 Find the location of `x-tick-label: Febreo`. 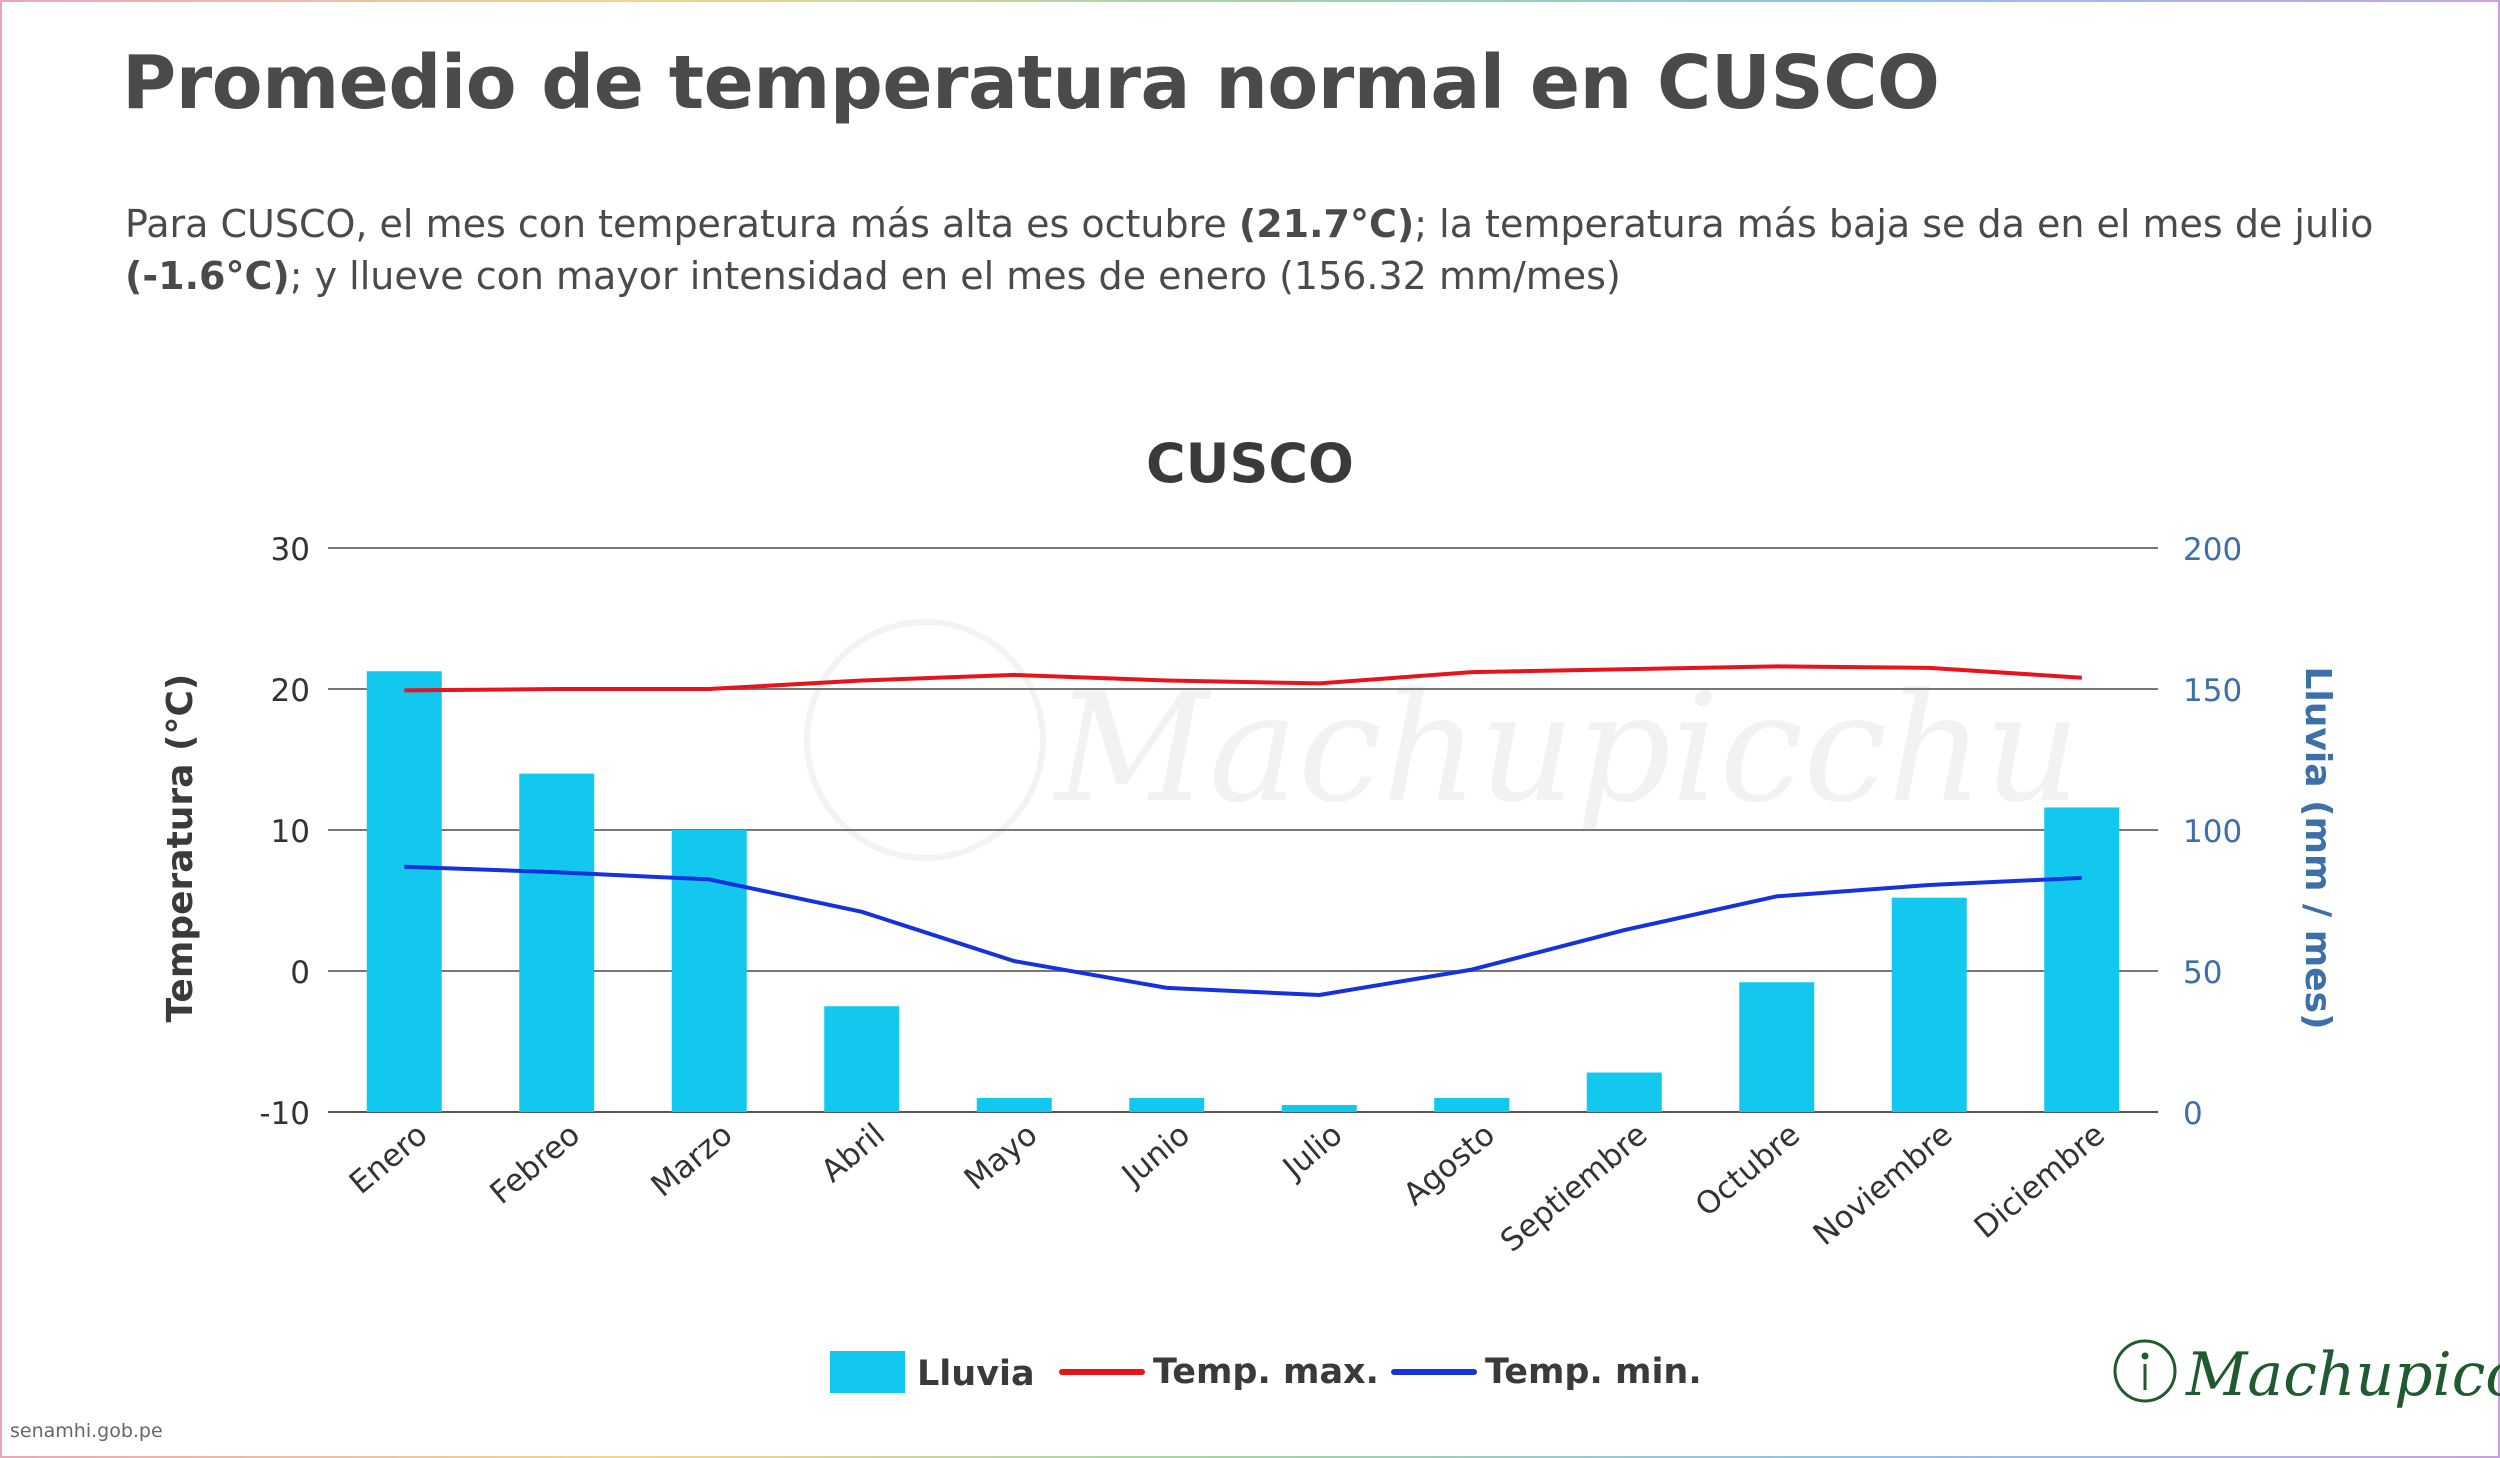

x-tick-label: Febreo is located at coordinates (535, 1164).